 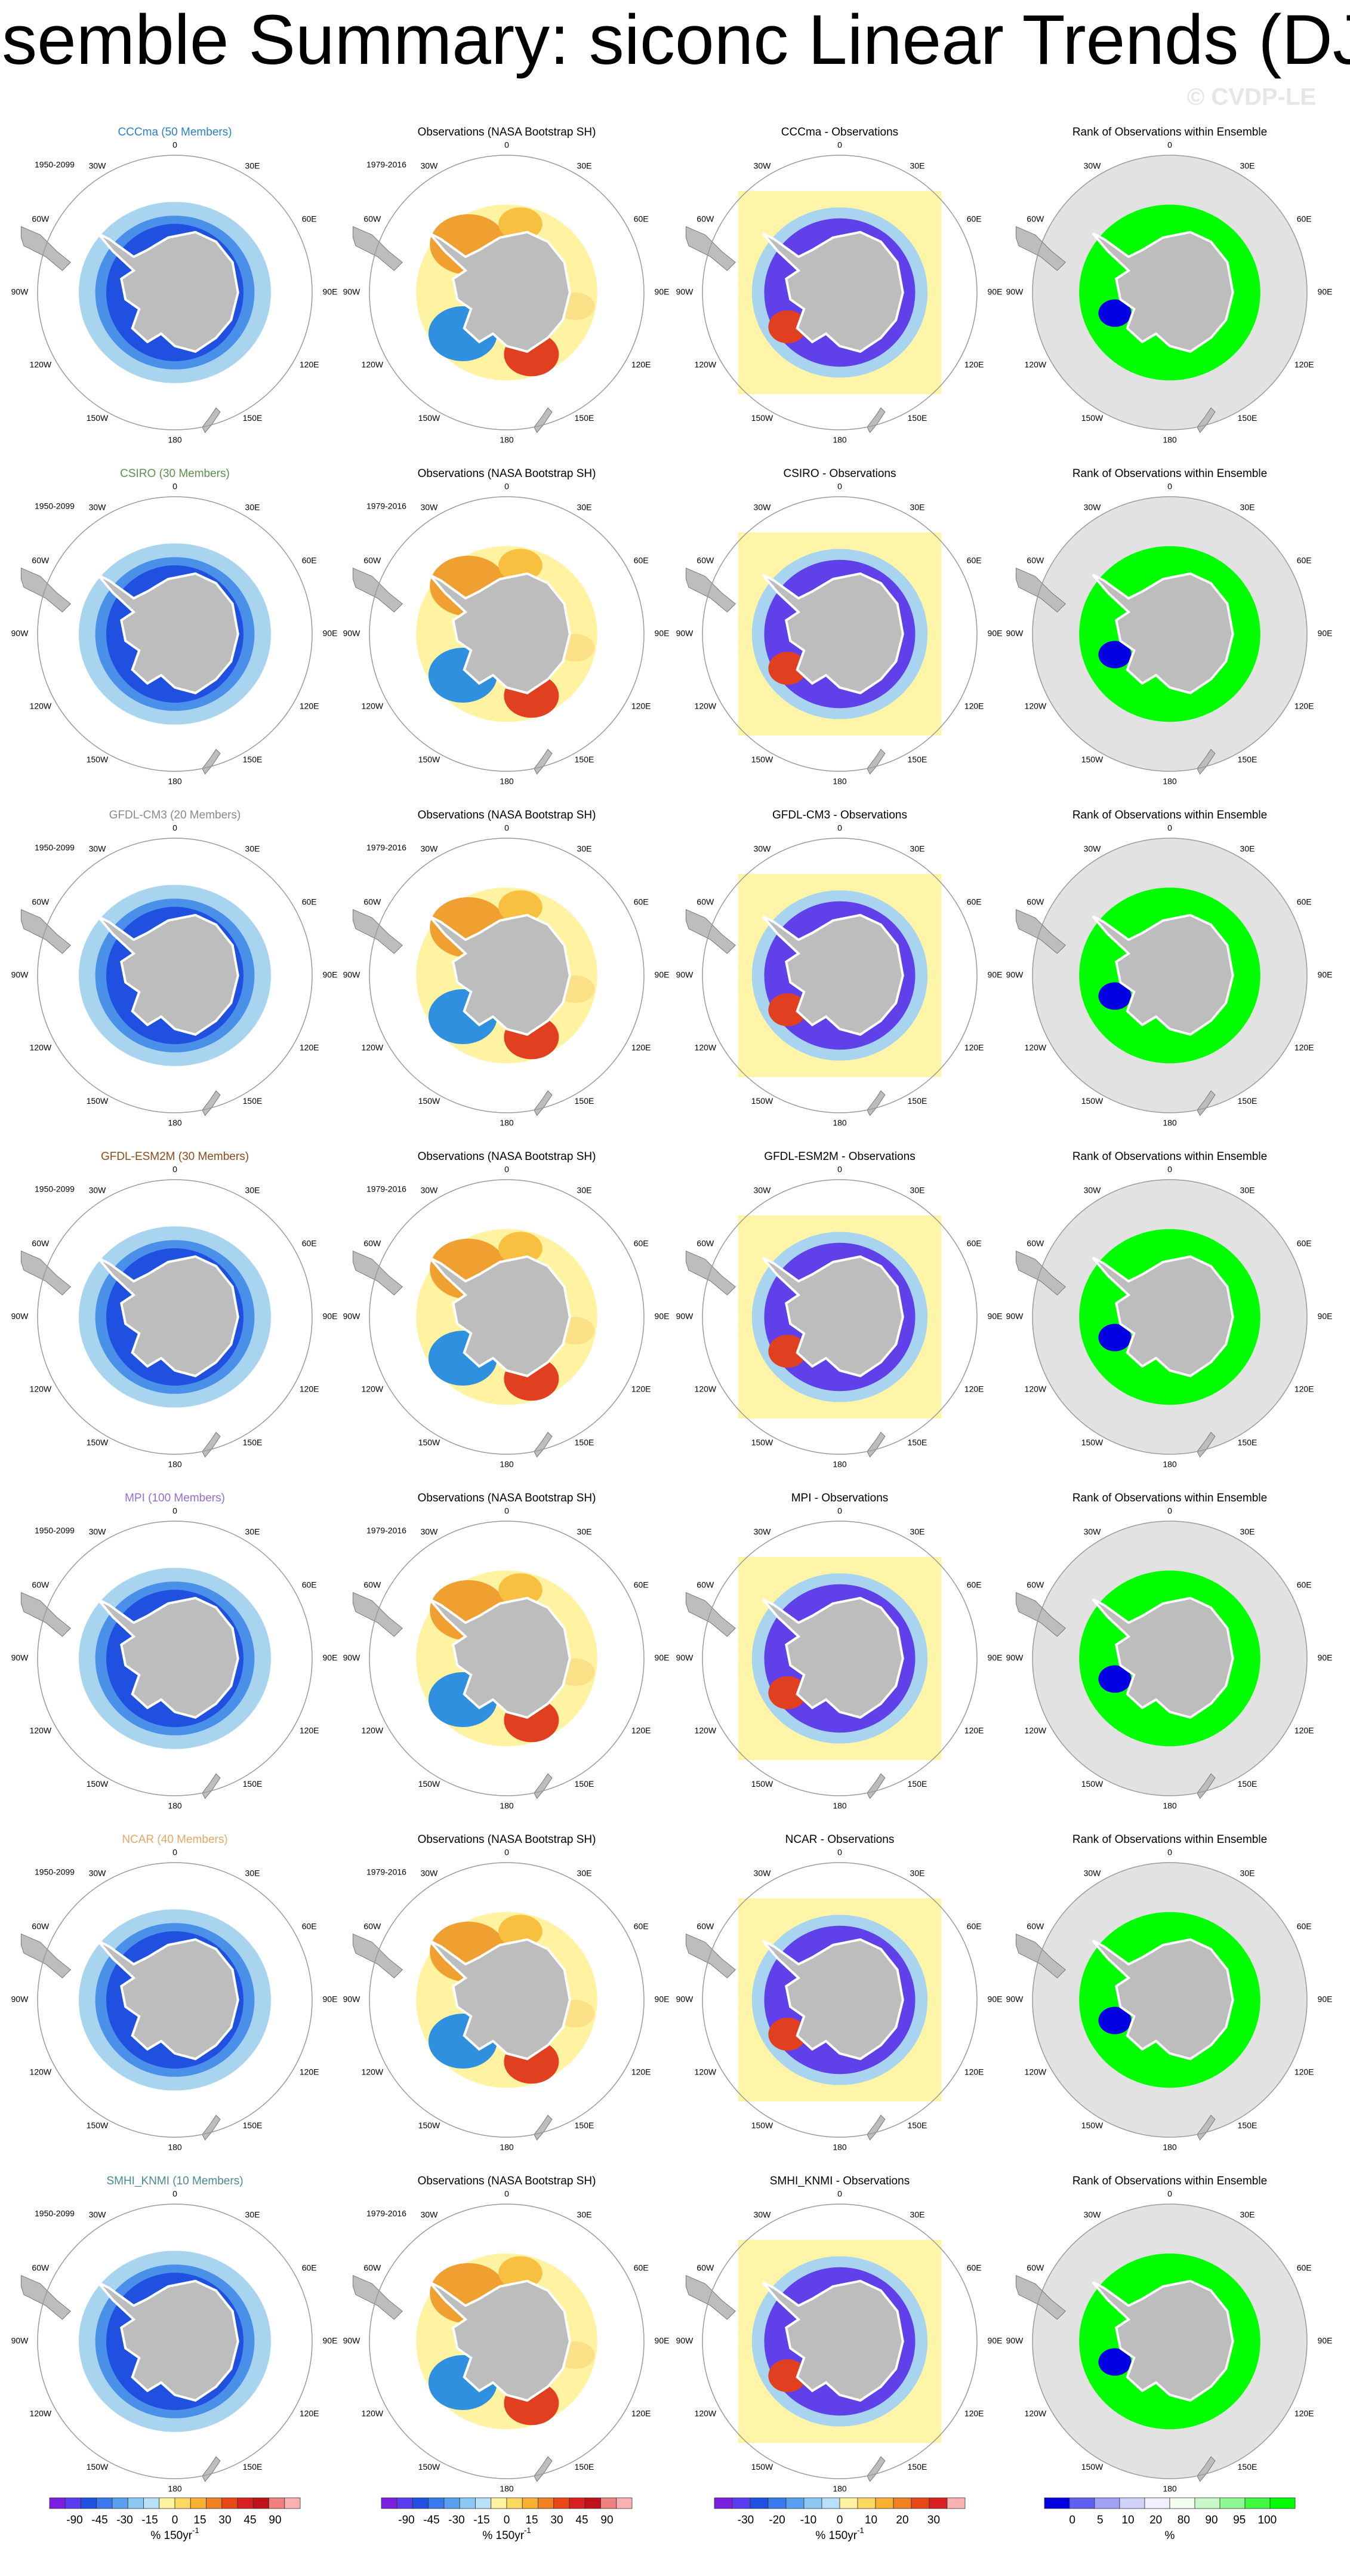 I want to click on longitude-label: 60W, so click(x=41, y=2268).